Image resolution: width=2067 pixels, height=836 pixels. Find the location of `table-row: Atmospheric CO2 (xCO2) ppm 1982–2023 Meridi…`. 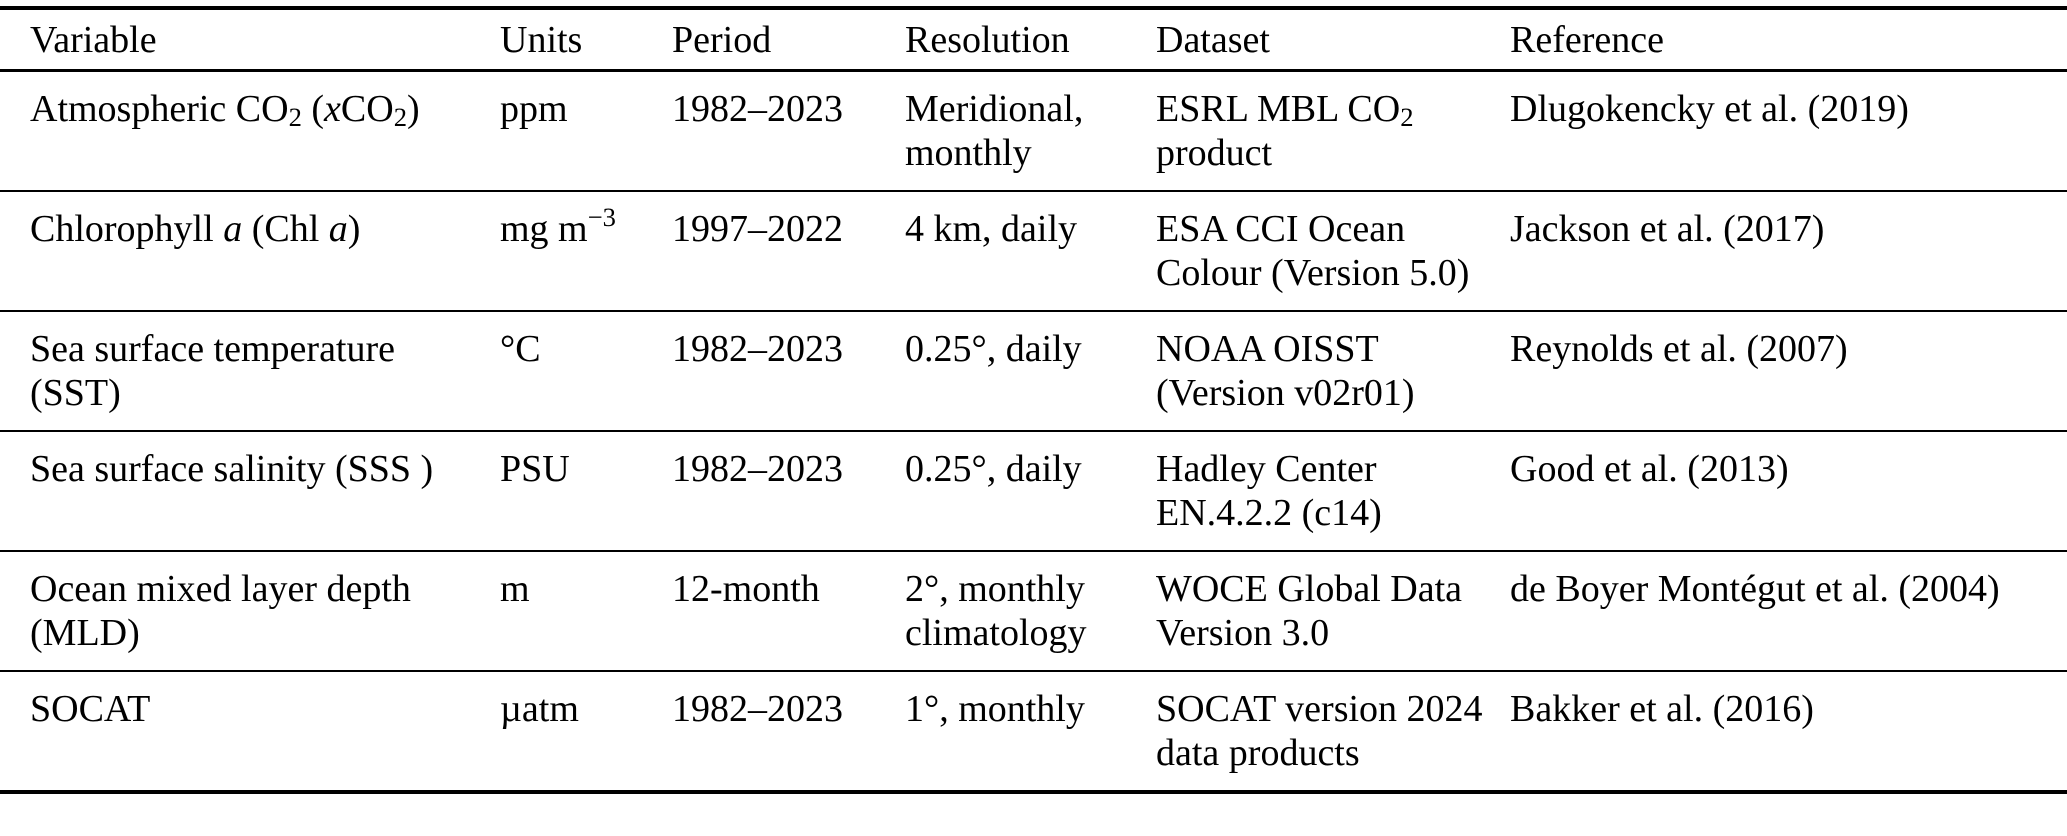

table-row: Atmospheric CO2 (xCO2) ppm 1982–2023 Meridi… is located at coordinates (1033, 131).